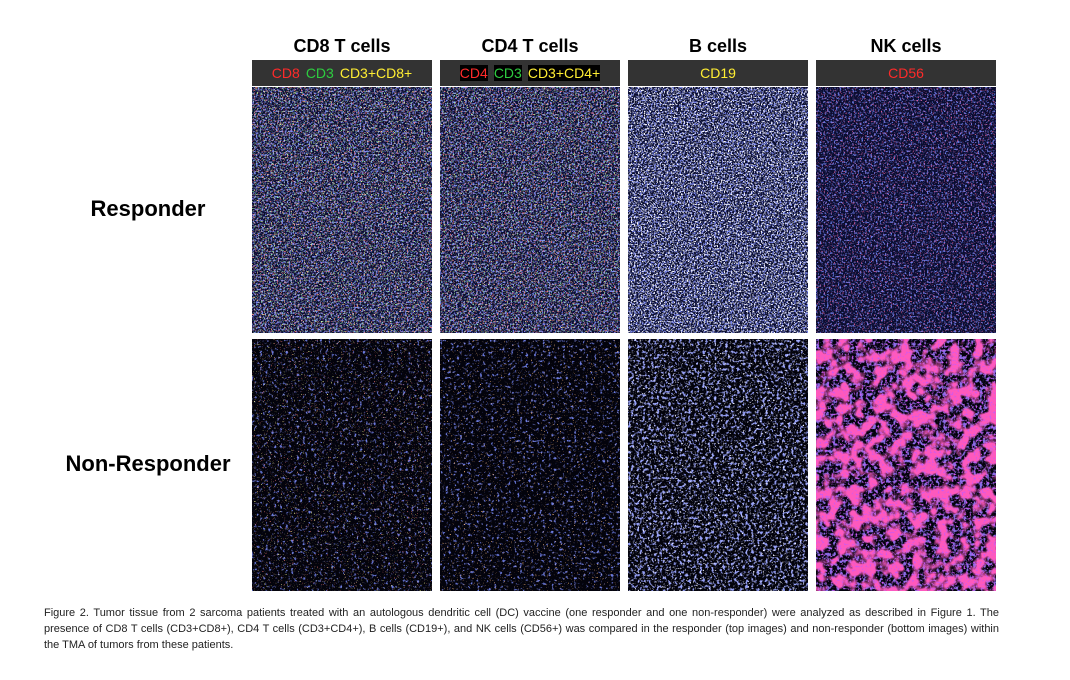 This screenshot has height=680, width=1070. What do you see at coordinates (906, 46) in the screenshot?
I see `column-title: NK cells` at bounding box center [906, 46].